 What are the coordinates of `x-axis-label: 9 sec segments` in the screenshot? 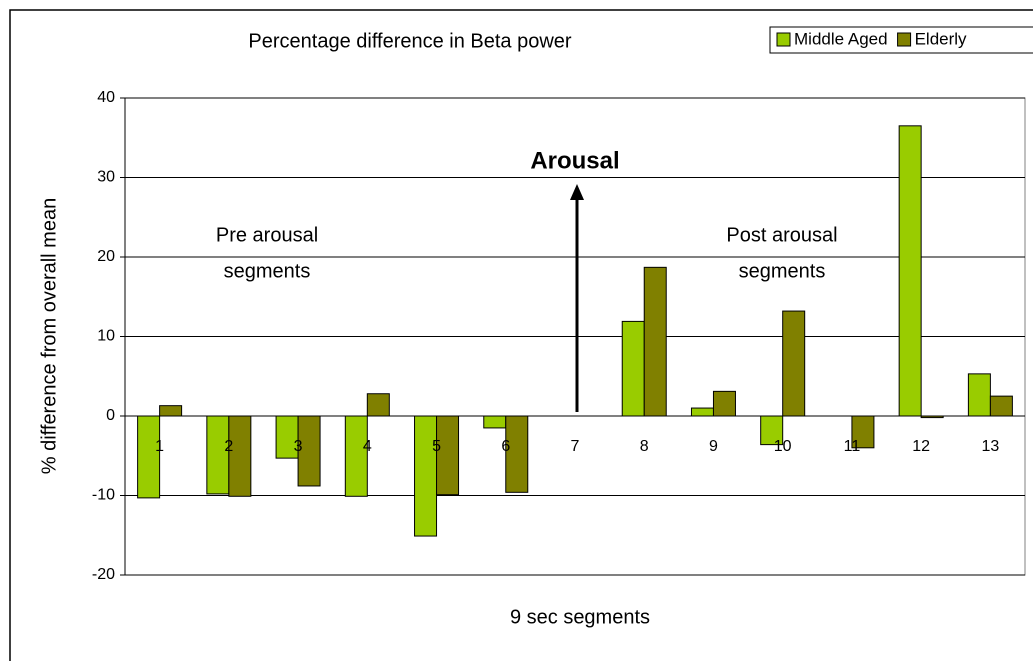 It's located at (580, 617).